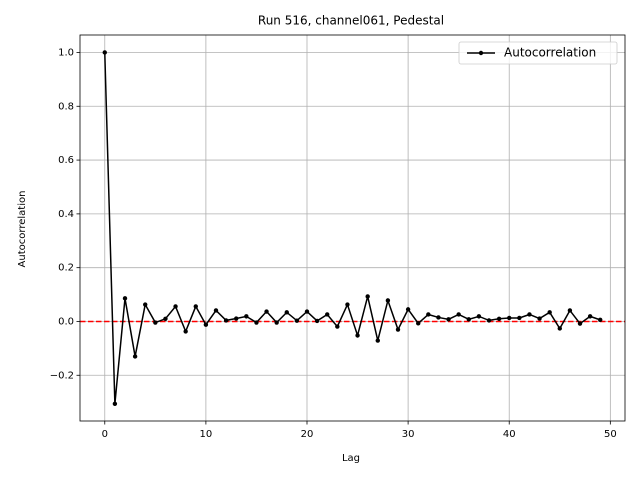 This screenshot has width=640, height=480. I want to click on legend-label: Autocorrelation, so click(550, 53).